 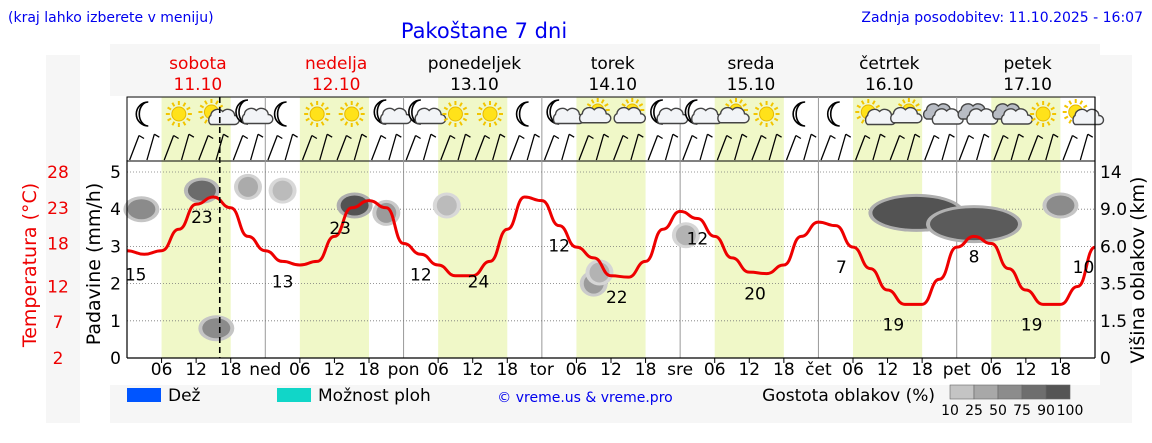 I want to click on legend-storm-swatch, so click(x=294, y=395).